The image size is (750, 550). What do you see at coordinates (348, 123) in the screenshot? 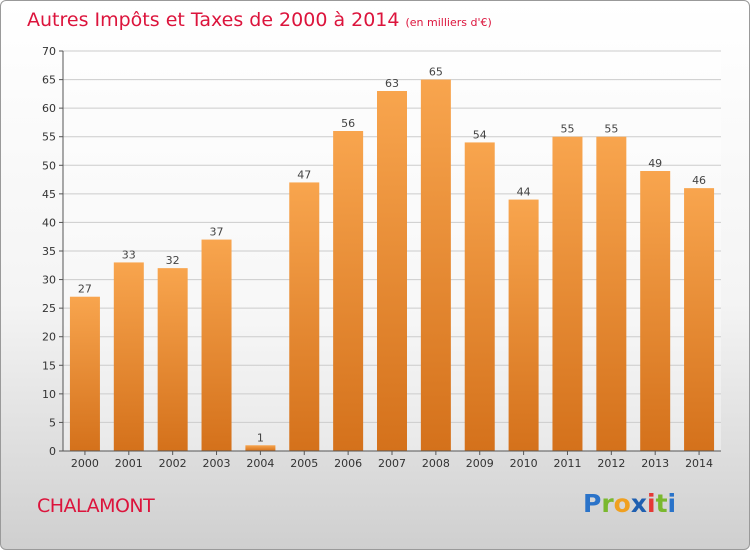
I see `data-label: 56` at bounding box center [348, 123].